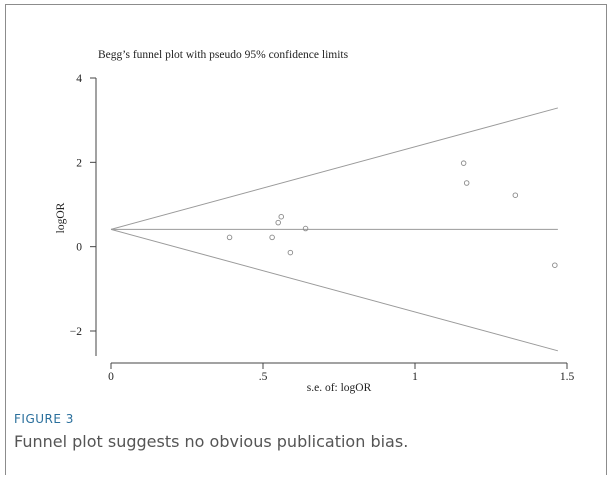  Describe the element at coordinates (339, 388) in the screenshot. I see `x-axis-label: s.e. of: logOR` at that location.